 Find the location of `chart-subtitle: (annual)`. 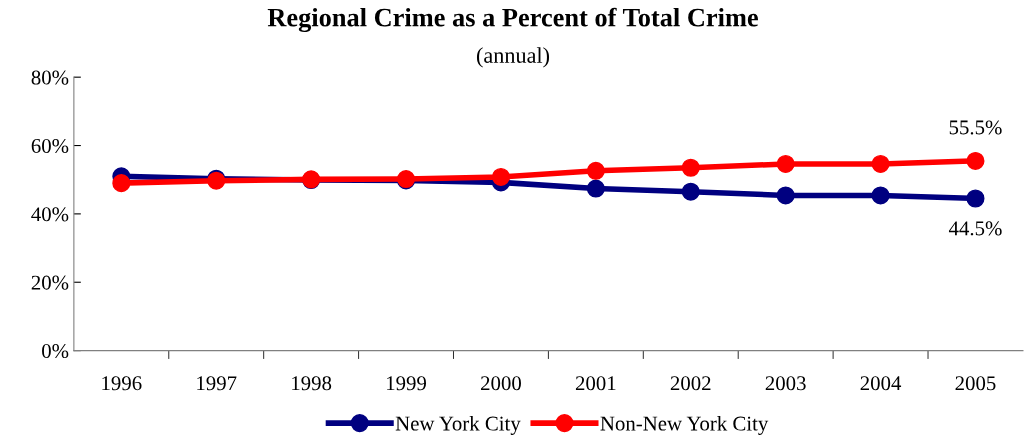

chart-subtitle: (annual) is located at coordinates (513, 57).